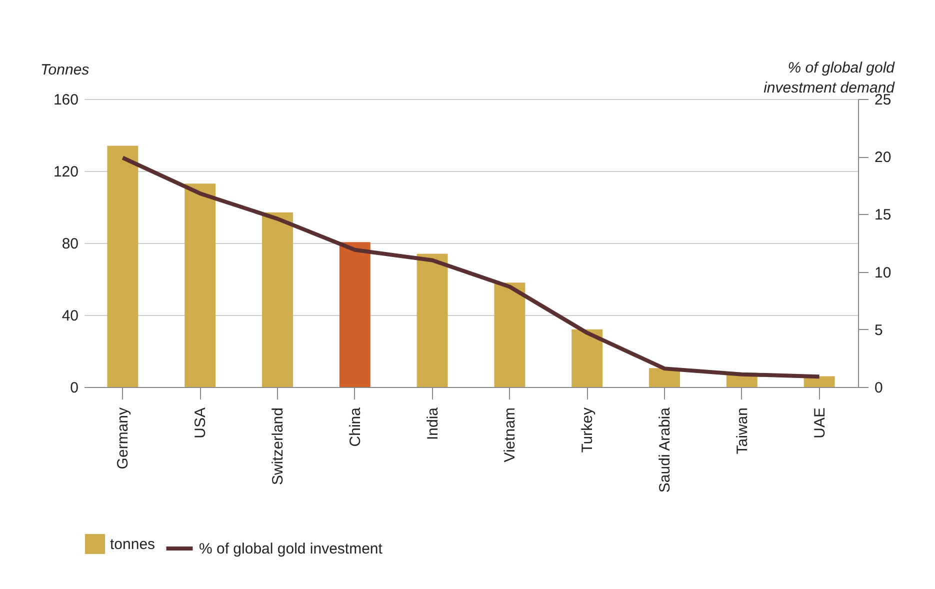 Image resolution: width=935 pixels, height=589 pixels. What do you see at coordinates (70, 316) in the screenshot?
I see `y-tick-label: 40` at bounding box center [70, 316].